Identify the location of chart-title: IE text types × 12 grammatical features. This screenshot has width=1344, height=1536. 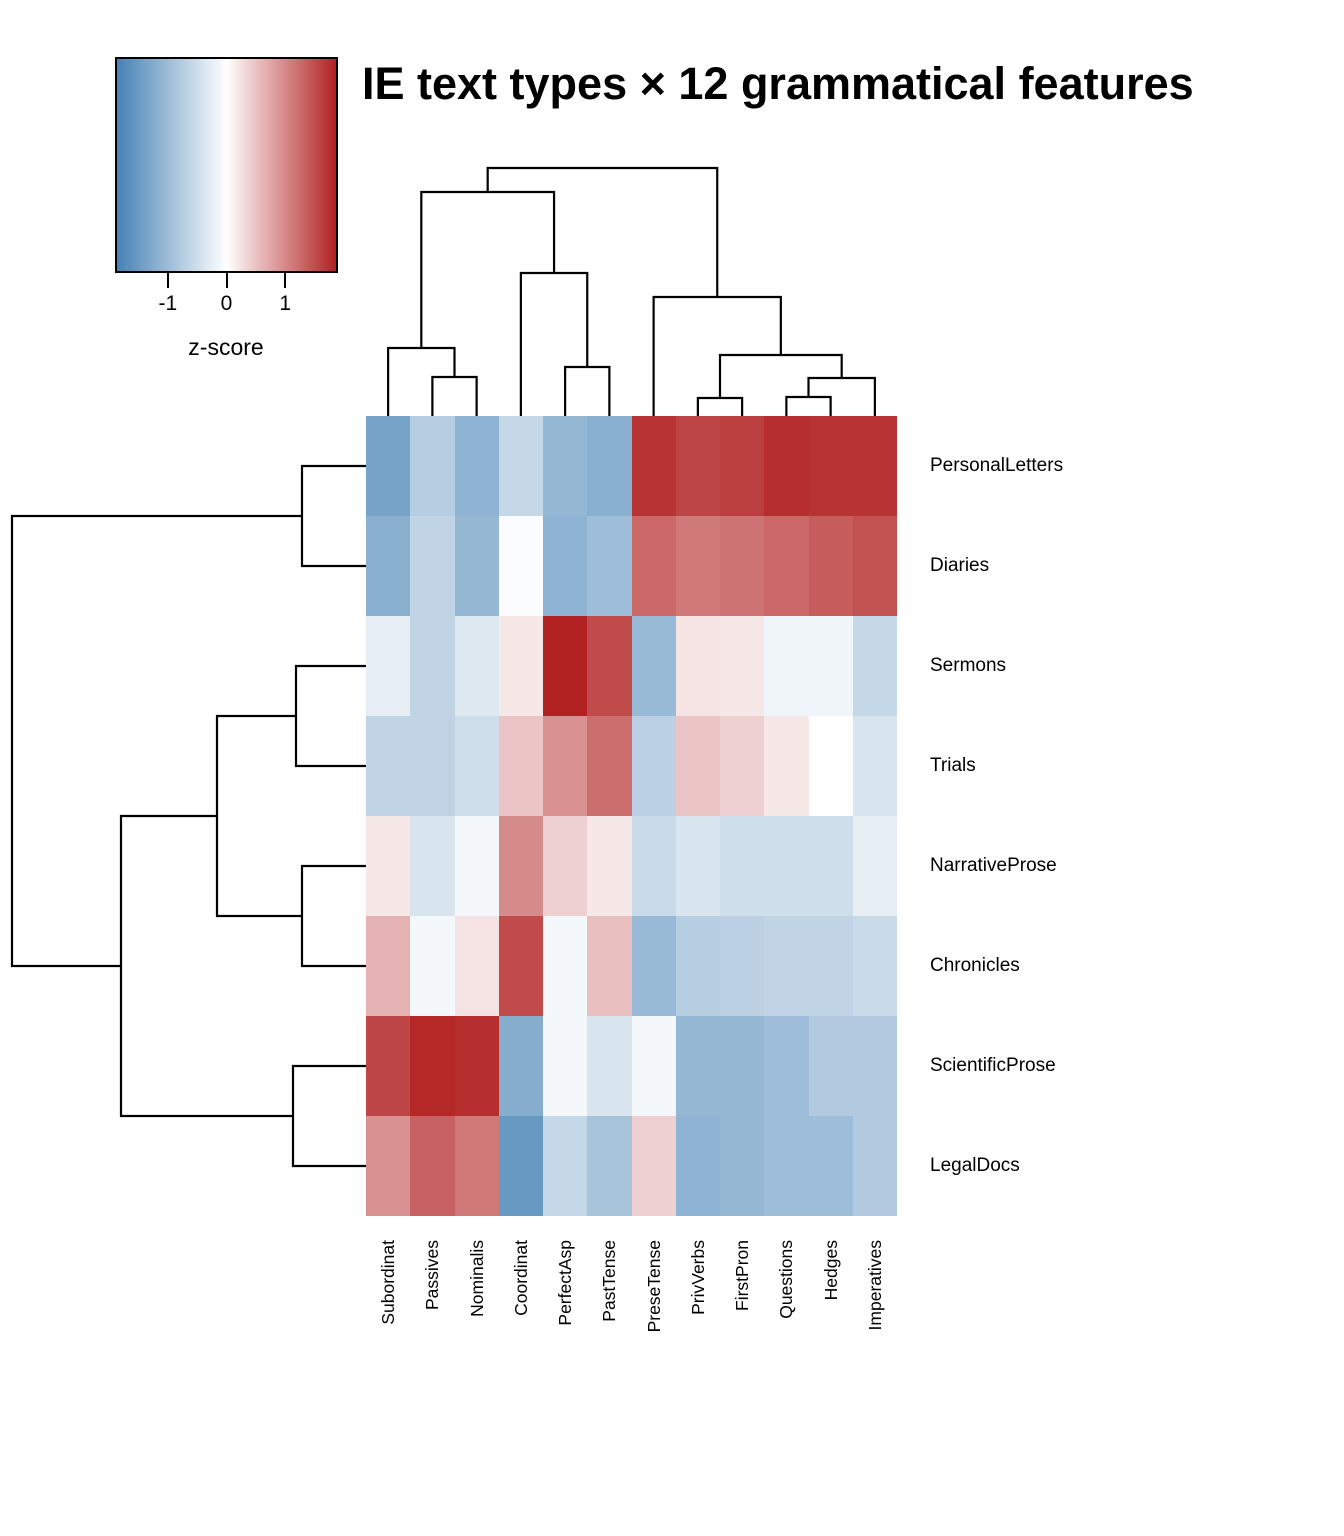
(778, 83).